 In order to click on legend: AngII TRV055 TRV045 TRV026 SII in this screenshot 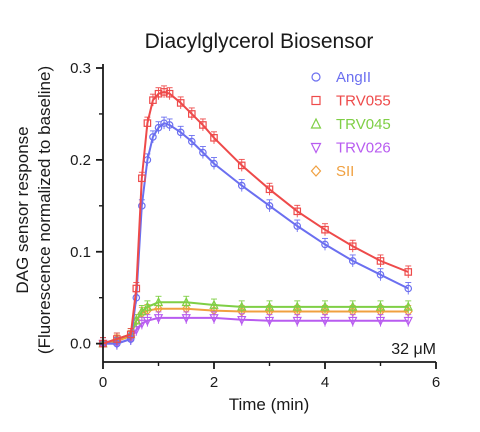, I will do `click(350, 124)`.